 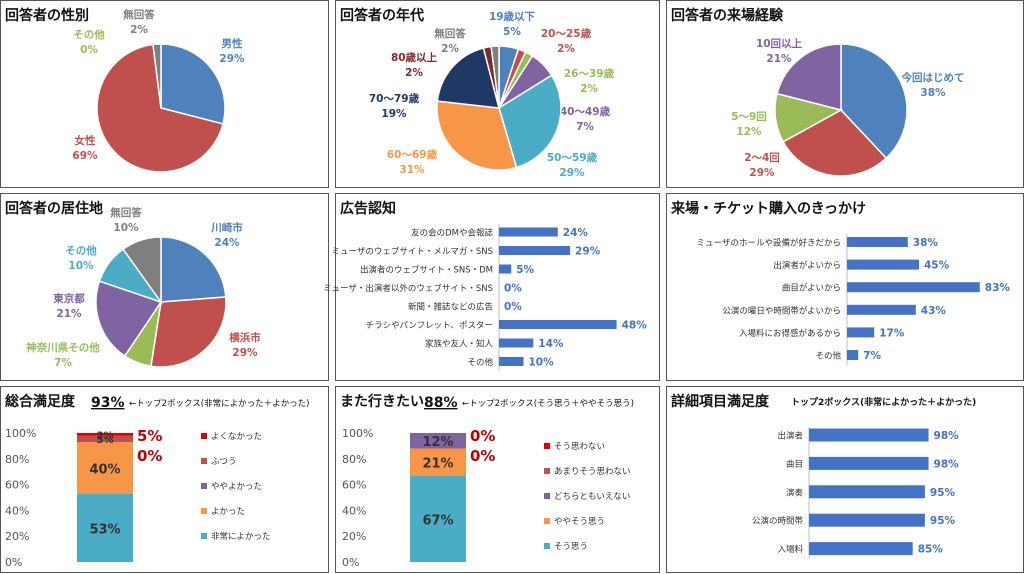 What do you see at coordinates (63, 347) in the screenshot?
I see `slice-name-label: 神奈川県その他` at bounding box center [63, 347].